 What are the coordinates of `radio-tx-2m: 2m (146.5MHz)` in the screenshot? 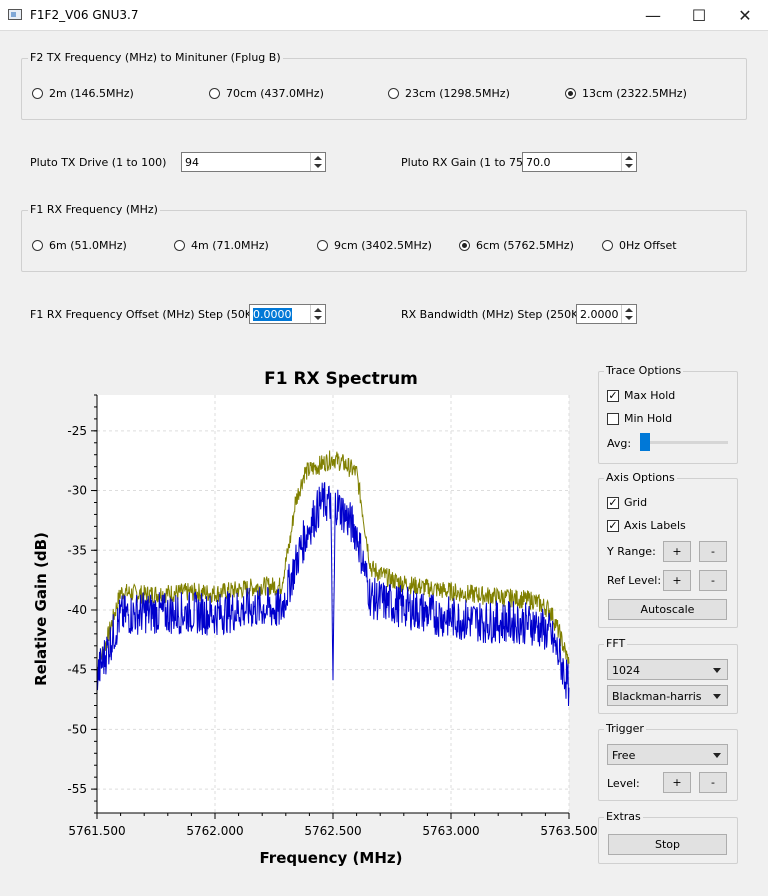 It's located at (83, 93).